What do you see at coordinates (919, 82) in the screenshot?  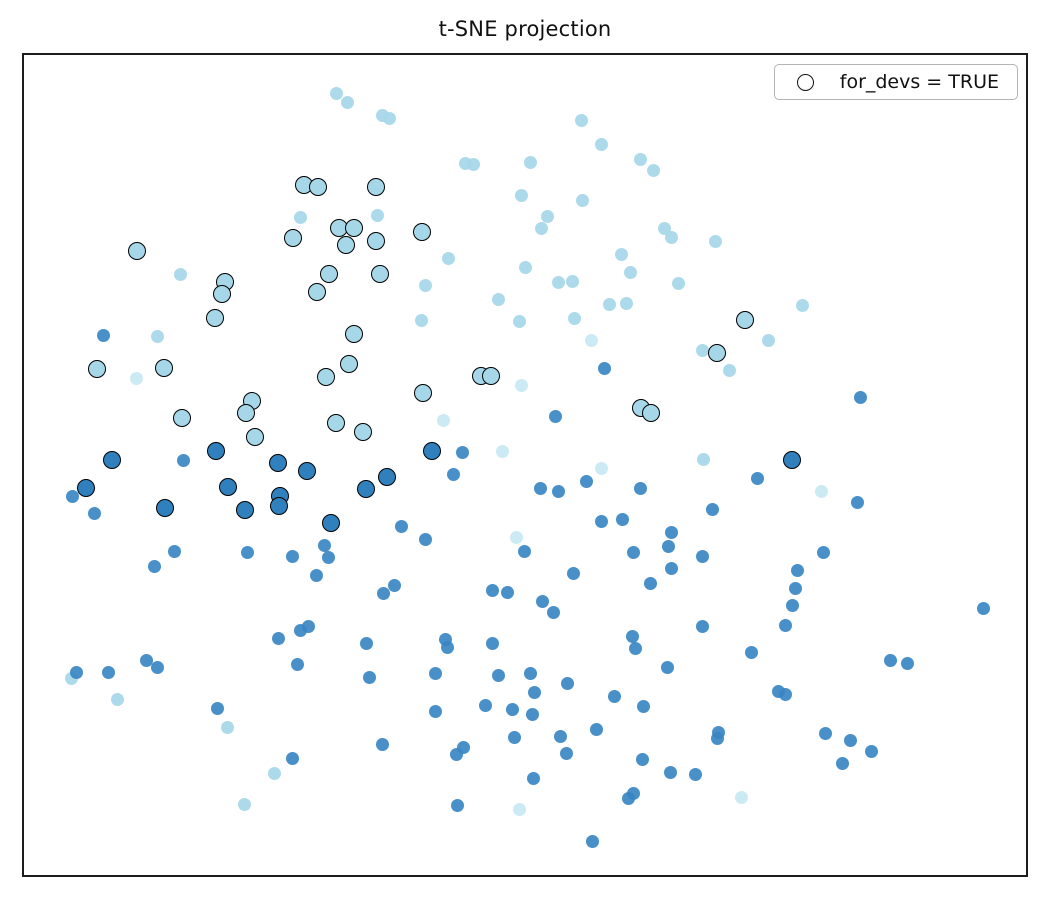 I see `legend-label: for_devs = TRUE` at bounding box center [919, 82].